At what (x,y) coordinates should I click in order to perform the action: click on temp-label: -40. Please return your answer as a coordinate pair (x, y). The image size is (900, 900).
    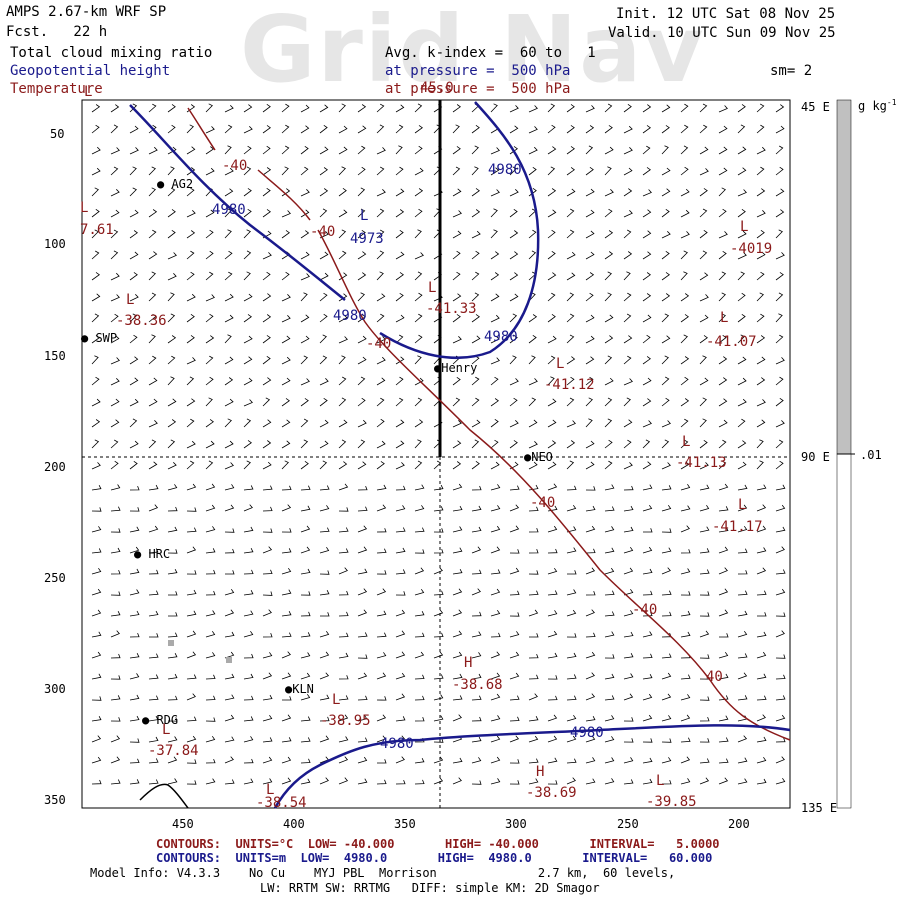
    Looking at the image, I should click on (379, 344).